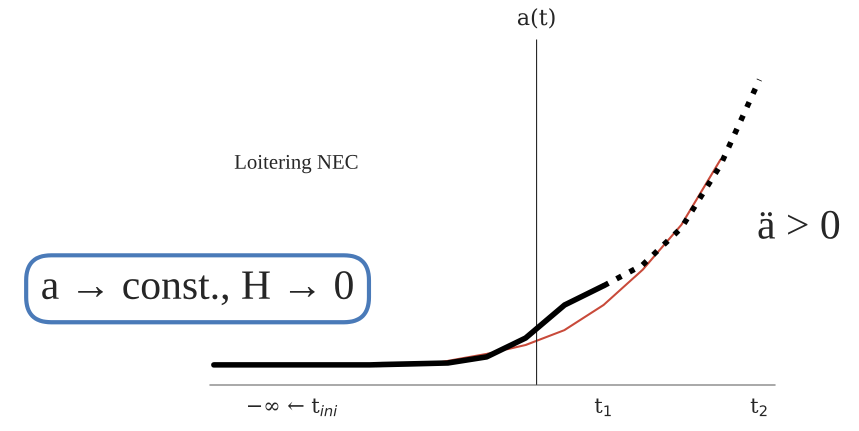 The image size is (859, 431). Describe the element at coordinates (758, 407) in the screenshot. I see `x-tick-label: t$_{2}$` at that location.